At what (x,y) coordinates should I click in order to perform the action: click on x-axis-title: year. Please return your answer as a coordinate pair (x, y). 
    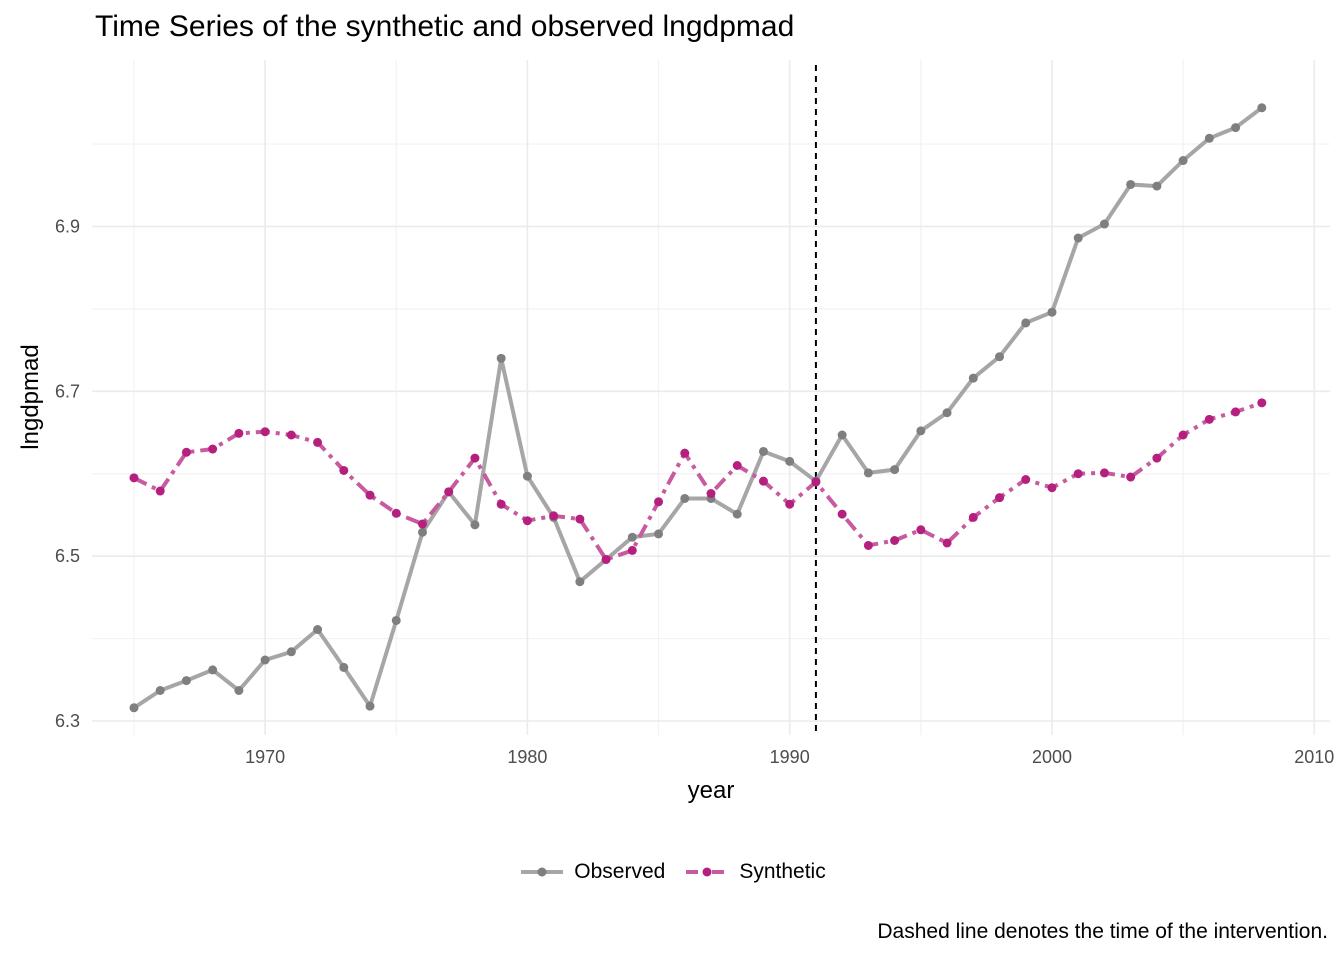
    Looking at the image, I should click on (711, 790).